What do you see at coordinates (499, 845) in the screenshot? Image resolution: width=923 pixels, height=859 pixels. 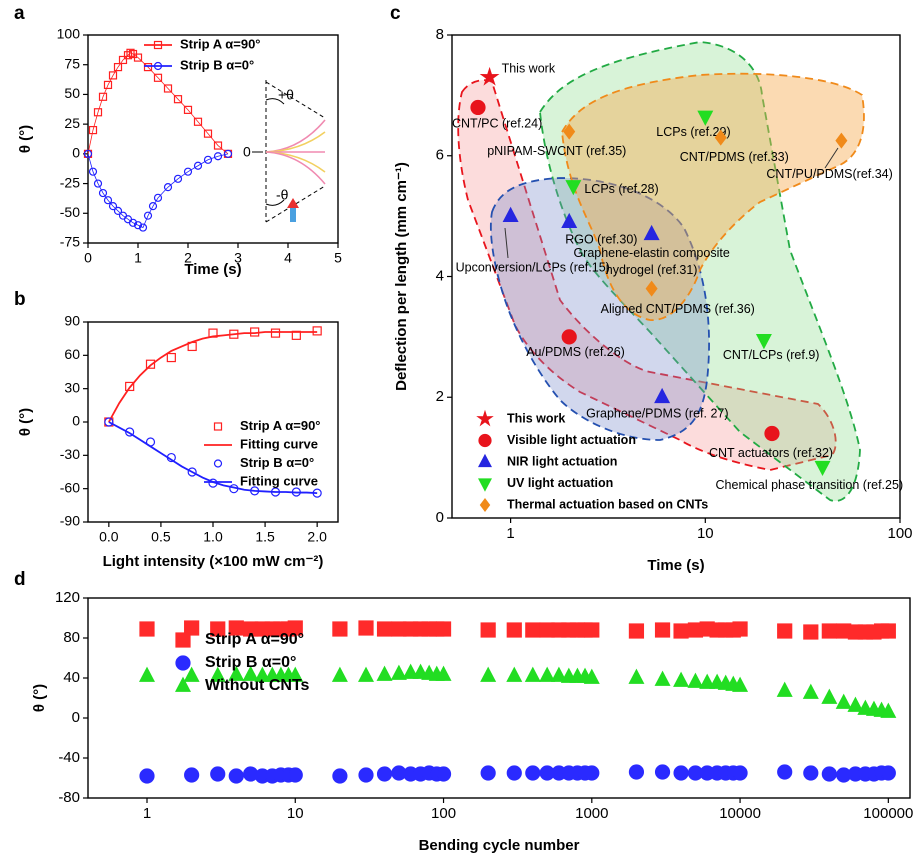 I see `x-axis-title: Bending cycle number` at bounding box center [499, 845].